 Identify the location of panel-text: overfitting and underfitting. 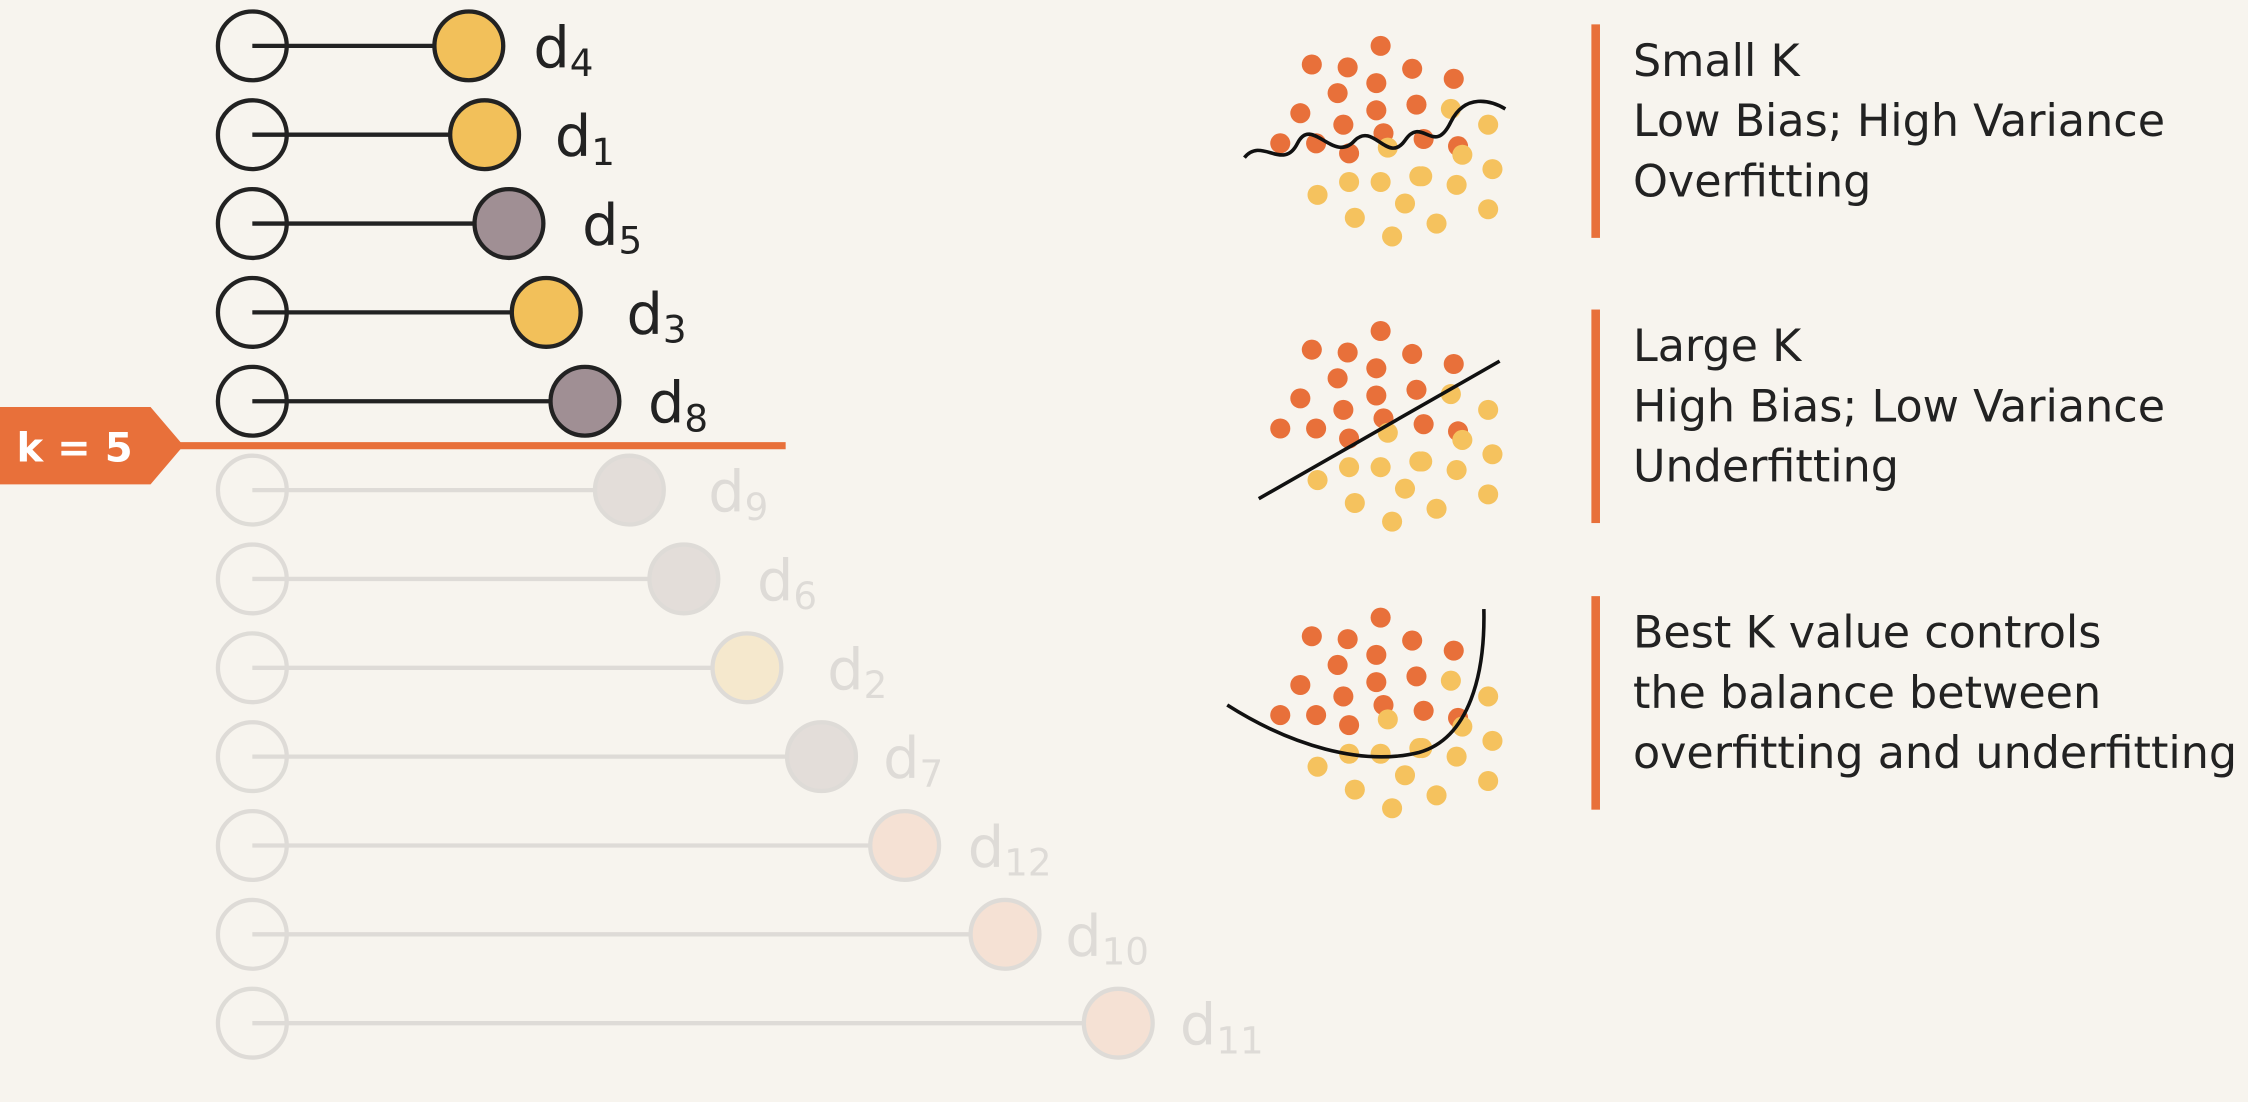
(1935, 753).